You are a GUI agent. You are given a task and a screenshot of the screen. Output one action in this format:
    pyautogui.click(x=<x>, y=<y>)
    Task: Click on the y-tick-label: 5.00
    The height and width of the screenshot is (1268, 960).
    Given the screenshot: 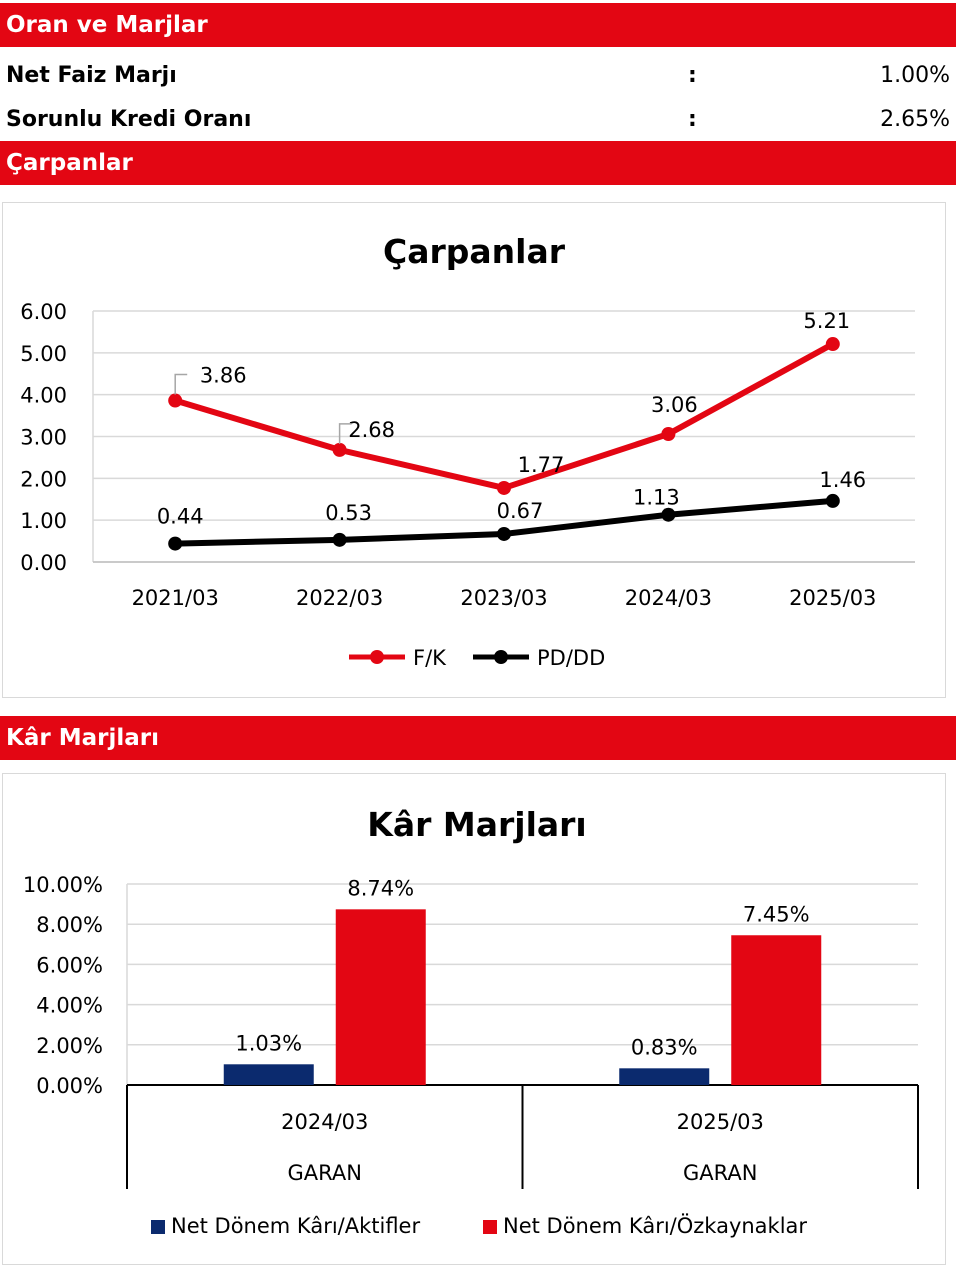 What is the action you would take?
    pyautogui.click(x=43, y=354)
    